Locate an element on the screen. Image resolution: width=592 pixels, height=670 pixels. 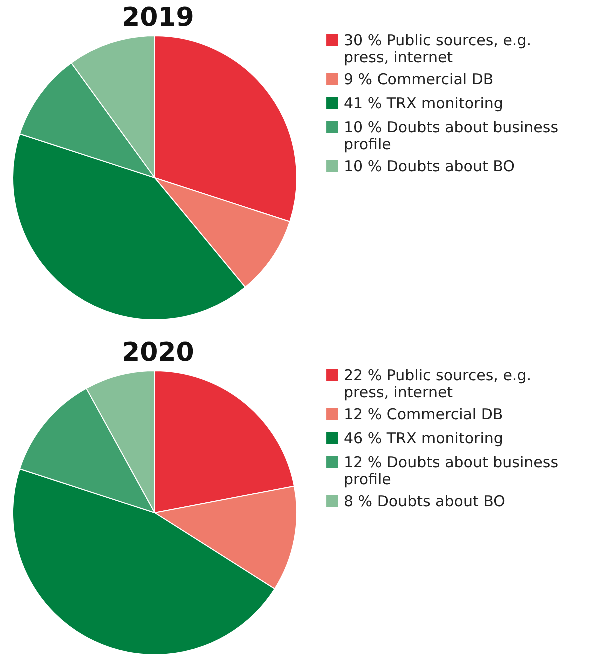
legend-label: 9 % Commercial DB is located at coordinates (419, 79).